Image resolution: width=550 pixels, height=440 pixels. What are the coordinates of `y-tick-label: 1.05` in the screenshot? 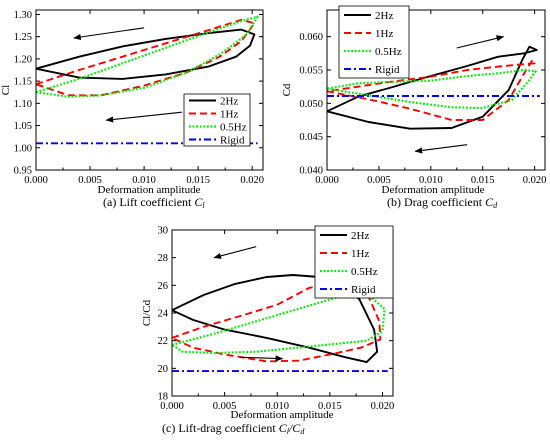 It's located at (23, 126).